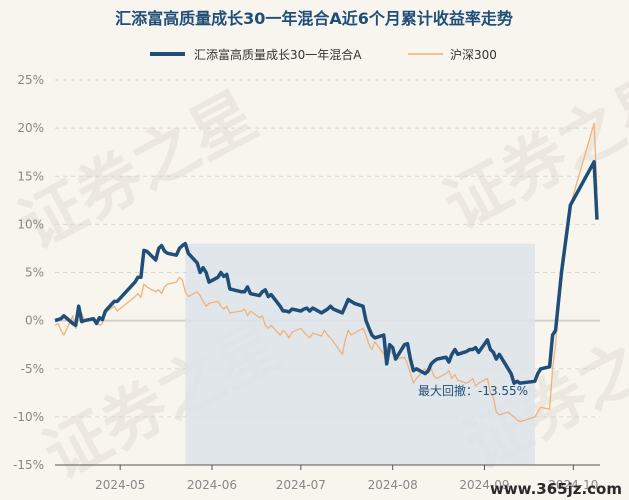 Image resolution: width=629 pixels, height=500 pixels. I want to click on x-tick-label: 2024-10, so click(573, 485).